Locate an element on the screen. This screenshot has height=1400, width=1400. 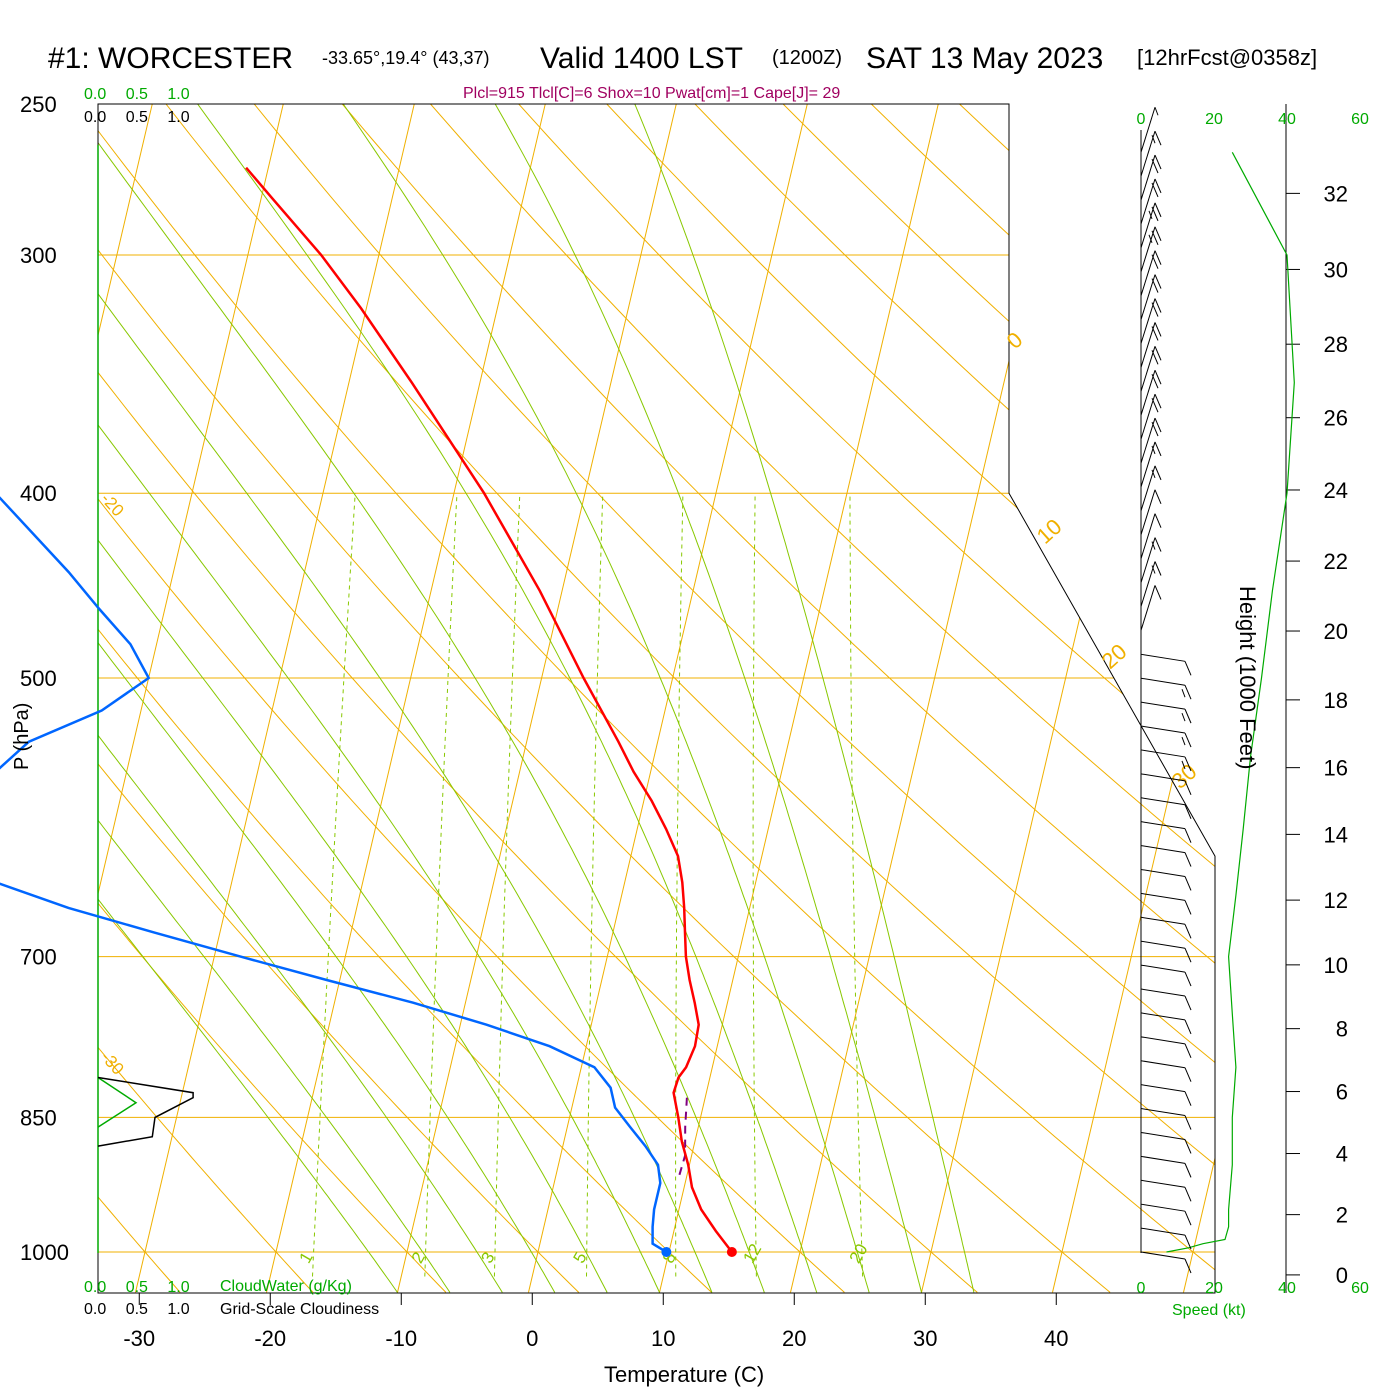
temperature-tick-label: 40 is located at coordinates (1056, 1338).